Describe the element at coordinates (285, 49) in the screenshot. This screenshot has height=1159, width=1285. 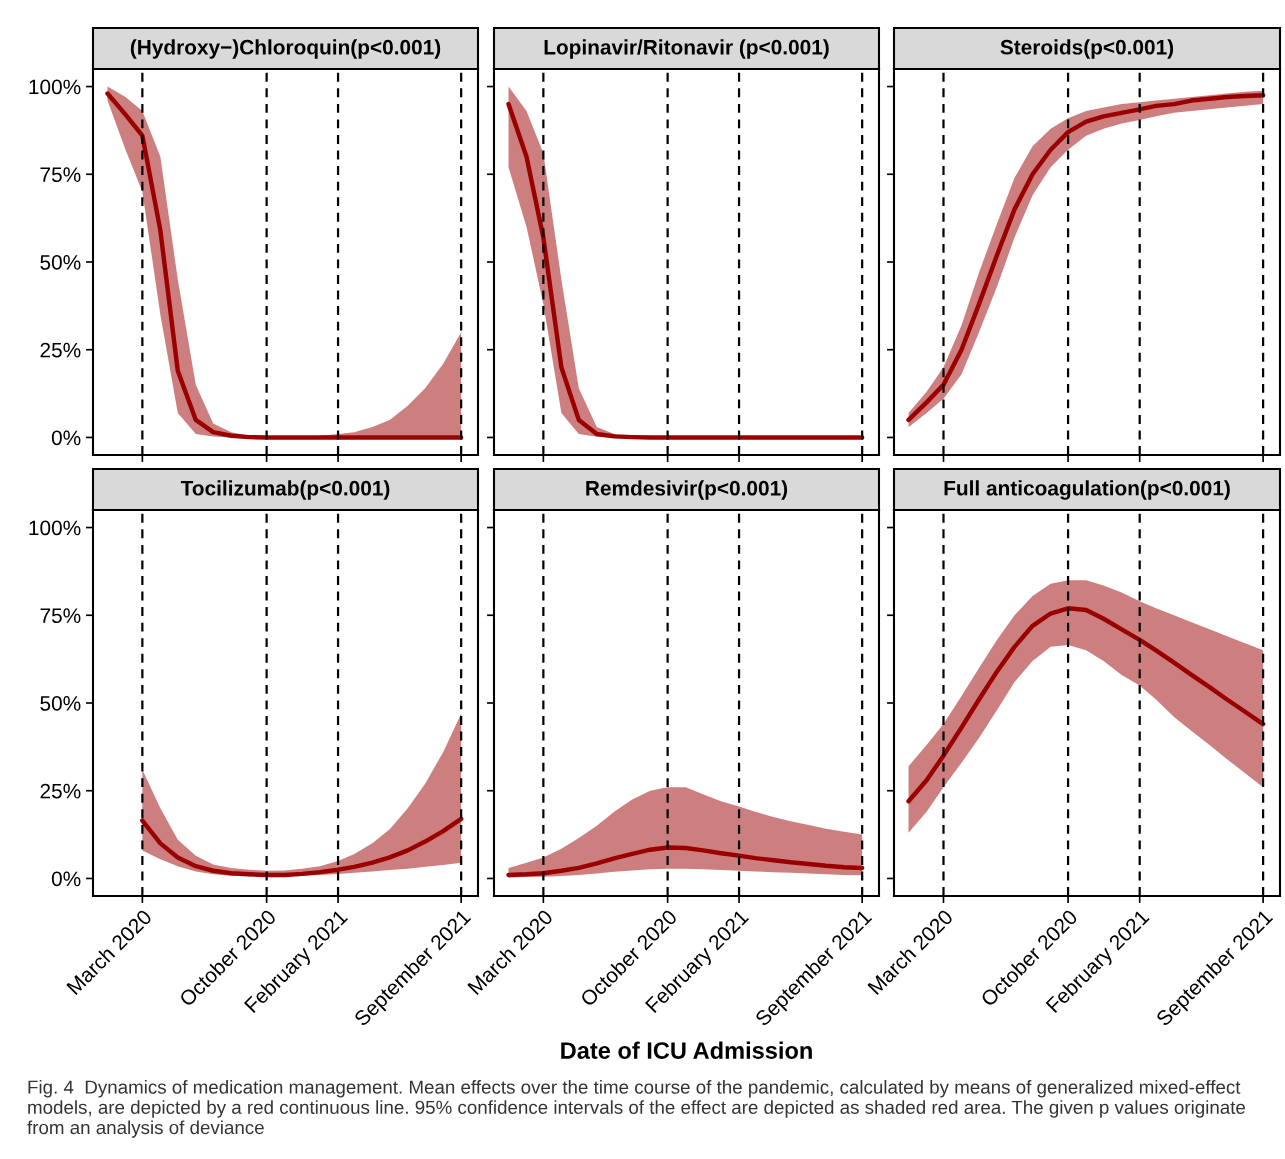
I see `chart-title: (Hydroxy−)Chloroquin(p<0.001)` at that location.